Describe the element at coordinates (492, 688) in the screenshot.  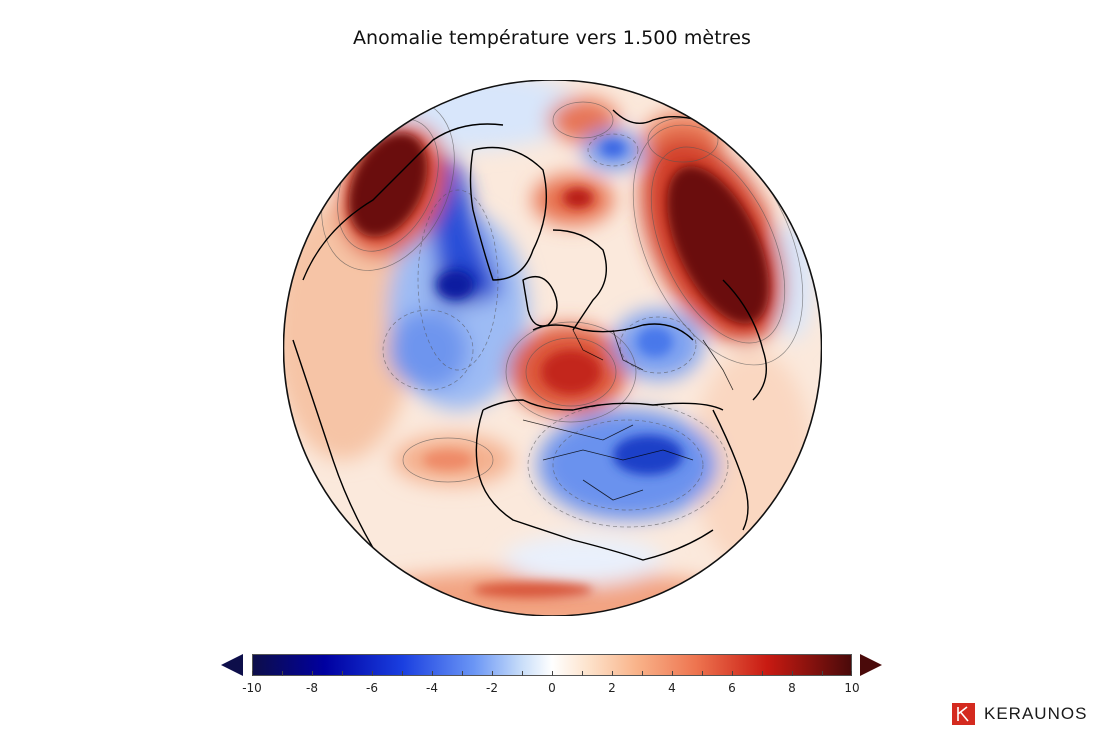
I see `tick-label: -2` at that location.